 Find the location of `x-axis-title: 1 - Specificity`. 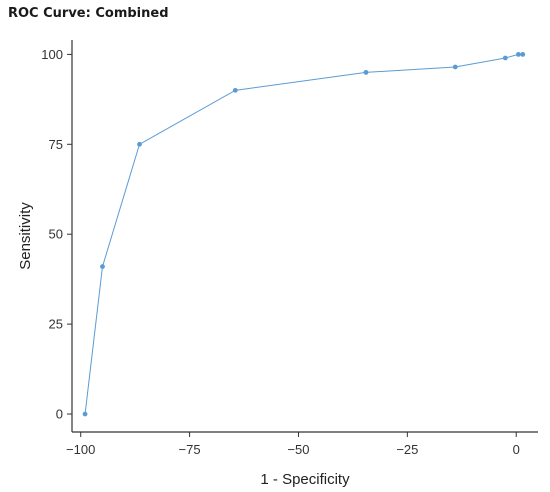

x-axis-title: 1 - Specificity is located at coordinates (305, 479).